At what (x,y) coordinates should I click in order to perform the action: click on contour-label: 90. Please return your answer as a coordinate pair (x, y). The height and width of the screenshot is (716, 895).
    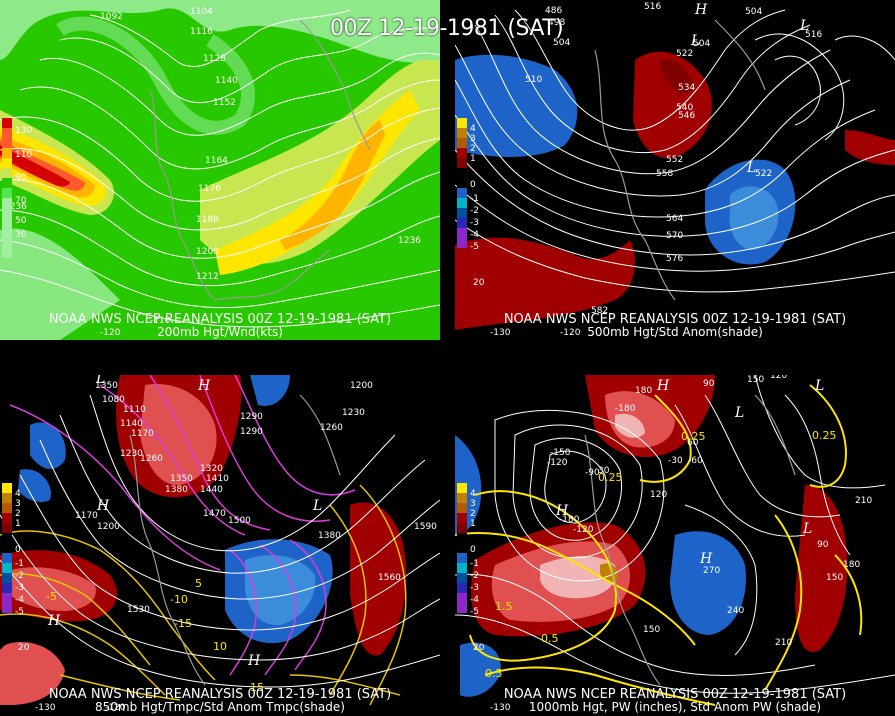
    Looking at the image, I should click on (709, 384).